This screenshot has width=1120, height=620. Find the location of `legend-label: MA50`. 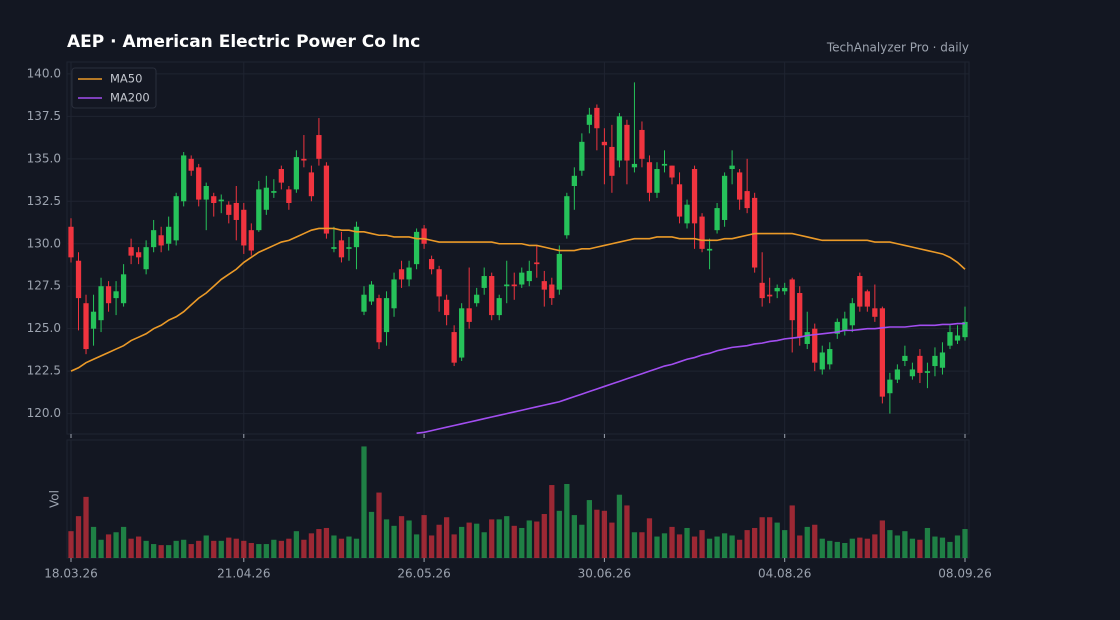

legend-label: MA50 is located at coordinates (126, 79).